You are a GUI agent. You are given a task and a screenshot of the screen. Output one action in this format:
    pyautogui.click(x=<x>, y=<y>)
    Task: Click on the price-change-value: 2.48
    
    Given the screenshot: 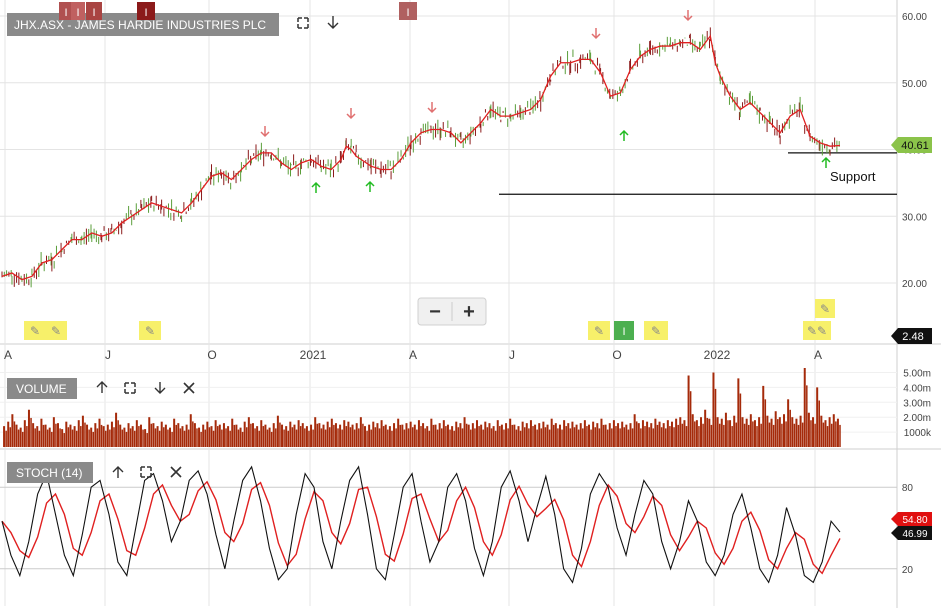 What is the action you would take?
    pyautogui.click(x=912, y=337)
    